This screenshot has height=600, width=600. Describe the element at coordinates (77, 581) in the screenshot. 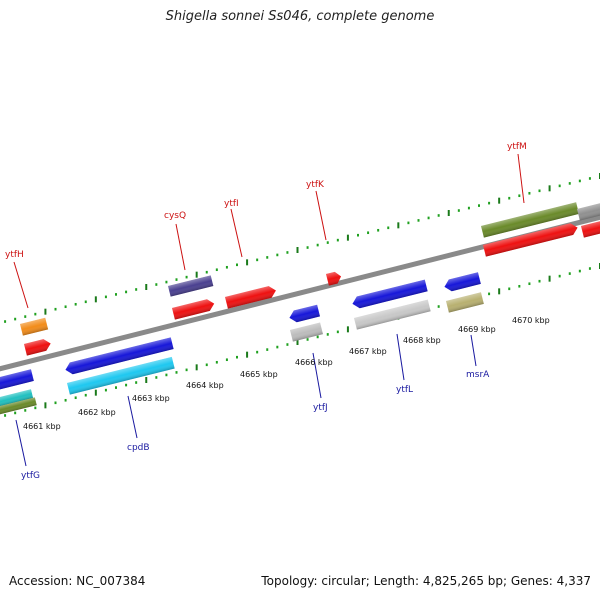

I see `accession-text: Accession: NC_007384` at that location.